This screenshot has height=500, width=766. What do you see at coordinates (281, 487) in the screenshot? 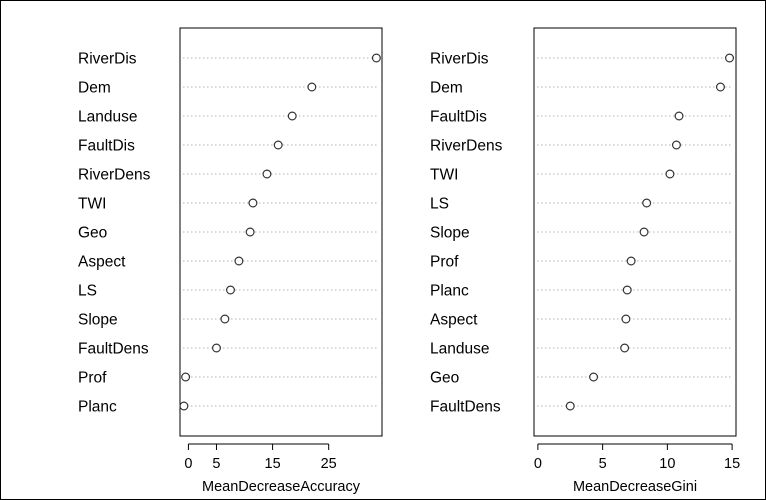
I see `x-axis-title: MeanDecreaseAccuracy` at bounding box center [281, 487].